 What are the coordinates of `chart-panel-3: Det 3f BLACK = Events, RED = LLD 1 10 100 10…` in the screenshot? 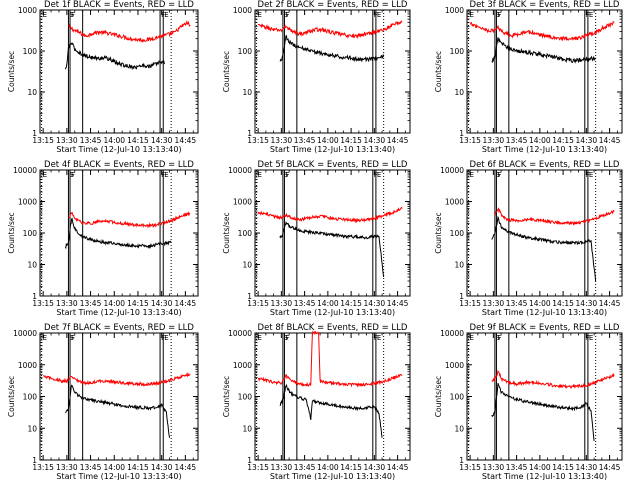 It's located at (528, 77).